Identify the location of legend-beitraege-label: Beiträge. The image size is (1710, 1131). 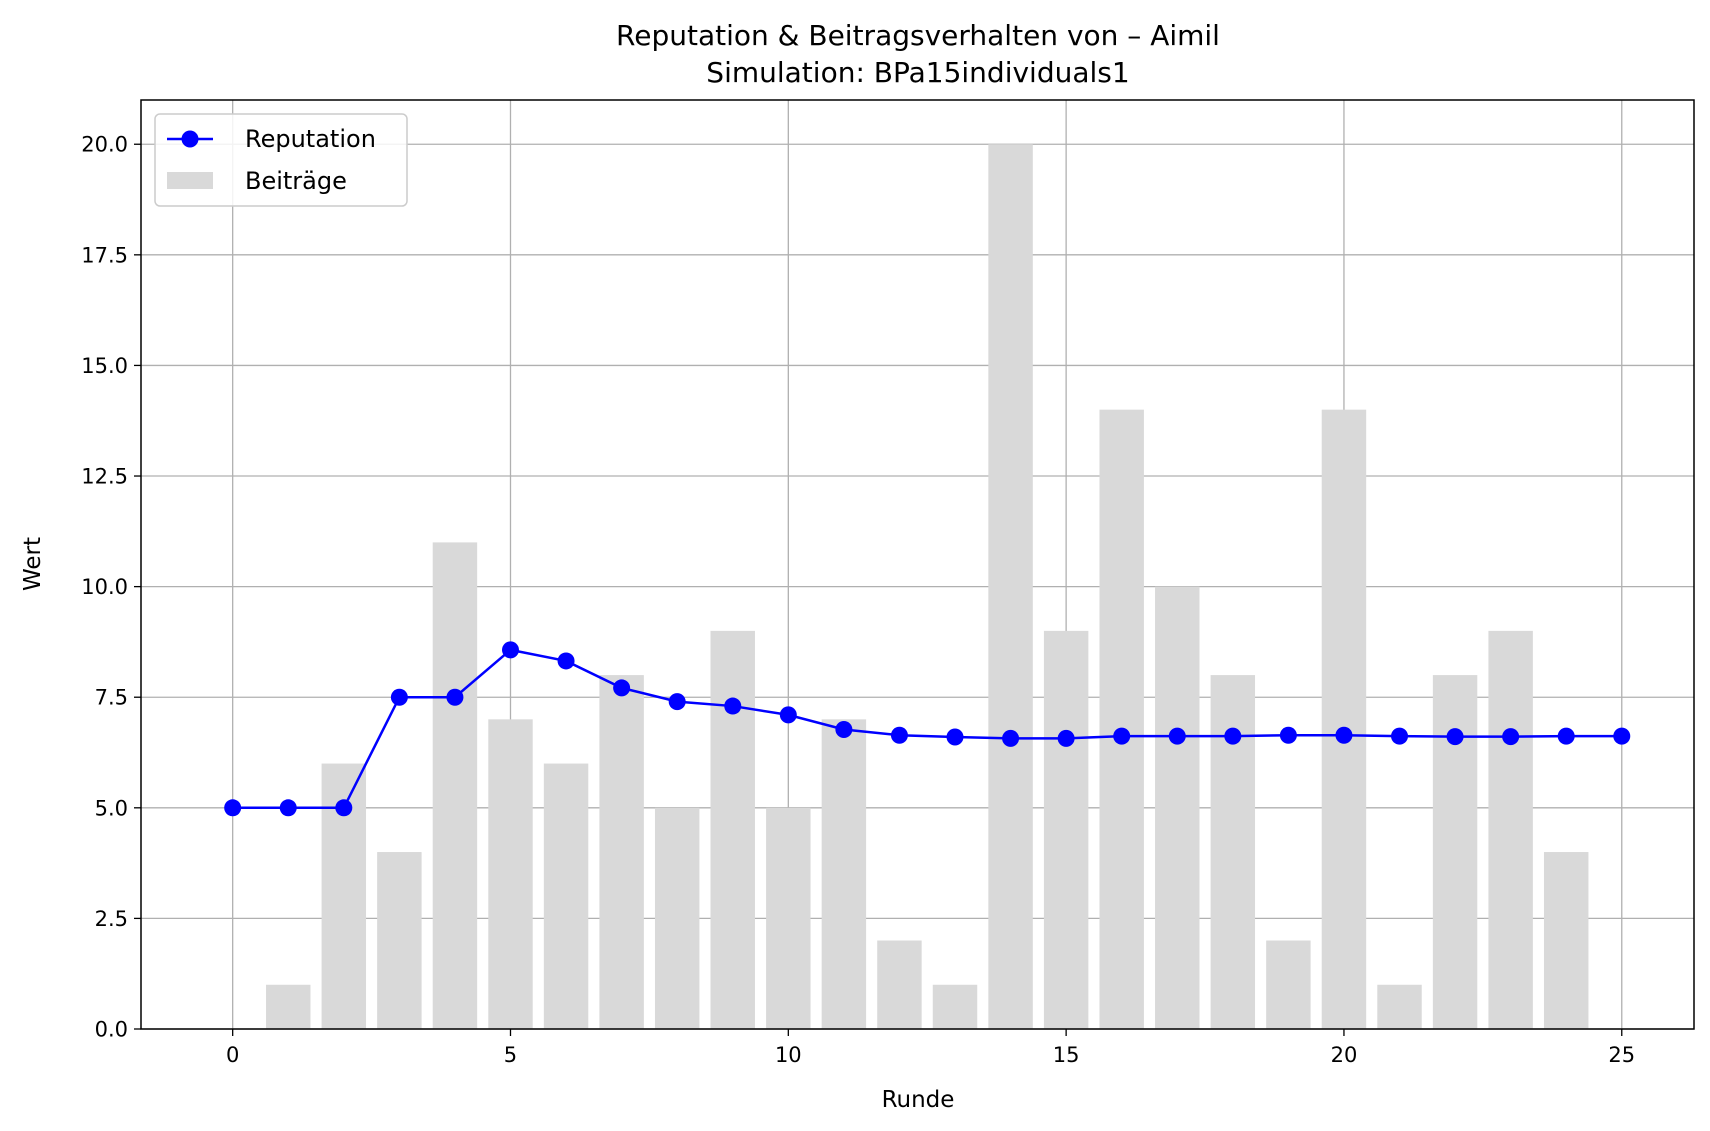
(296, 181).